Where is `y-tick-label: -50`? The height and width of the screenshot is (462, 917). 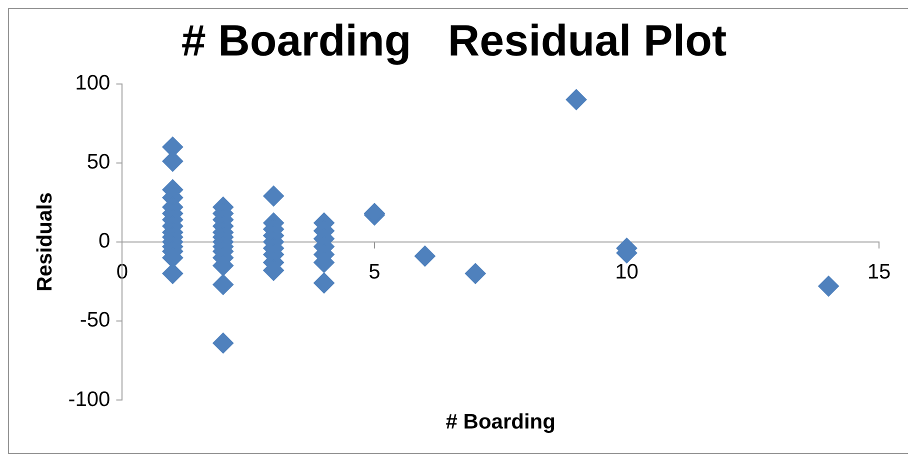 y-tick-label: -50 is located at coordinates (95, 320).